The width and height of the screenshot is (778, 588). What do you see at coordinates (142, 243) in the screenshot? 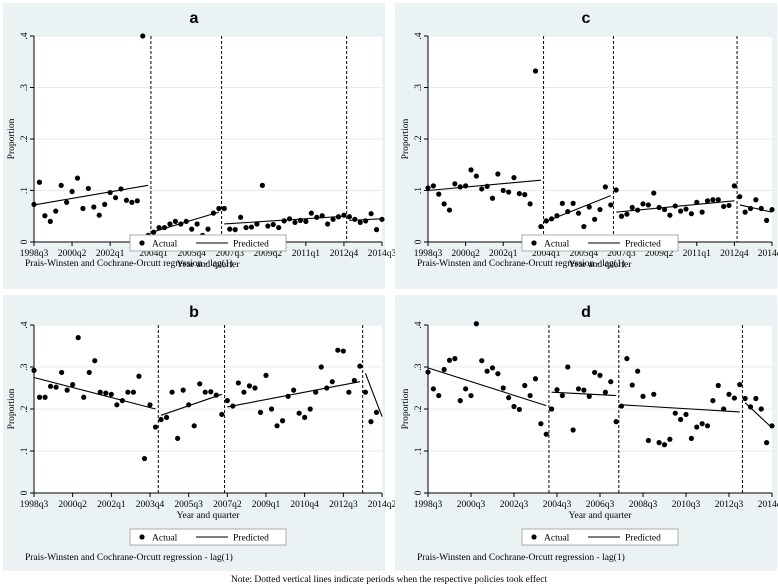
I see `legend-actual-marker` at bounding box center [142, 243].